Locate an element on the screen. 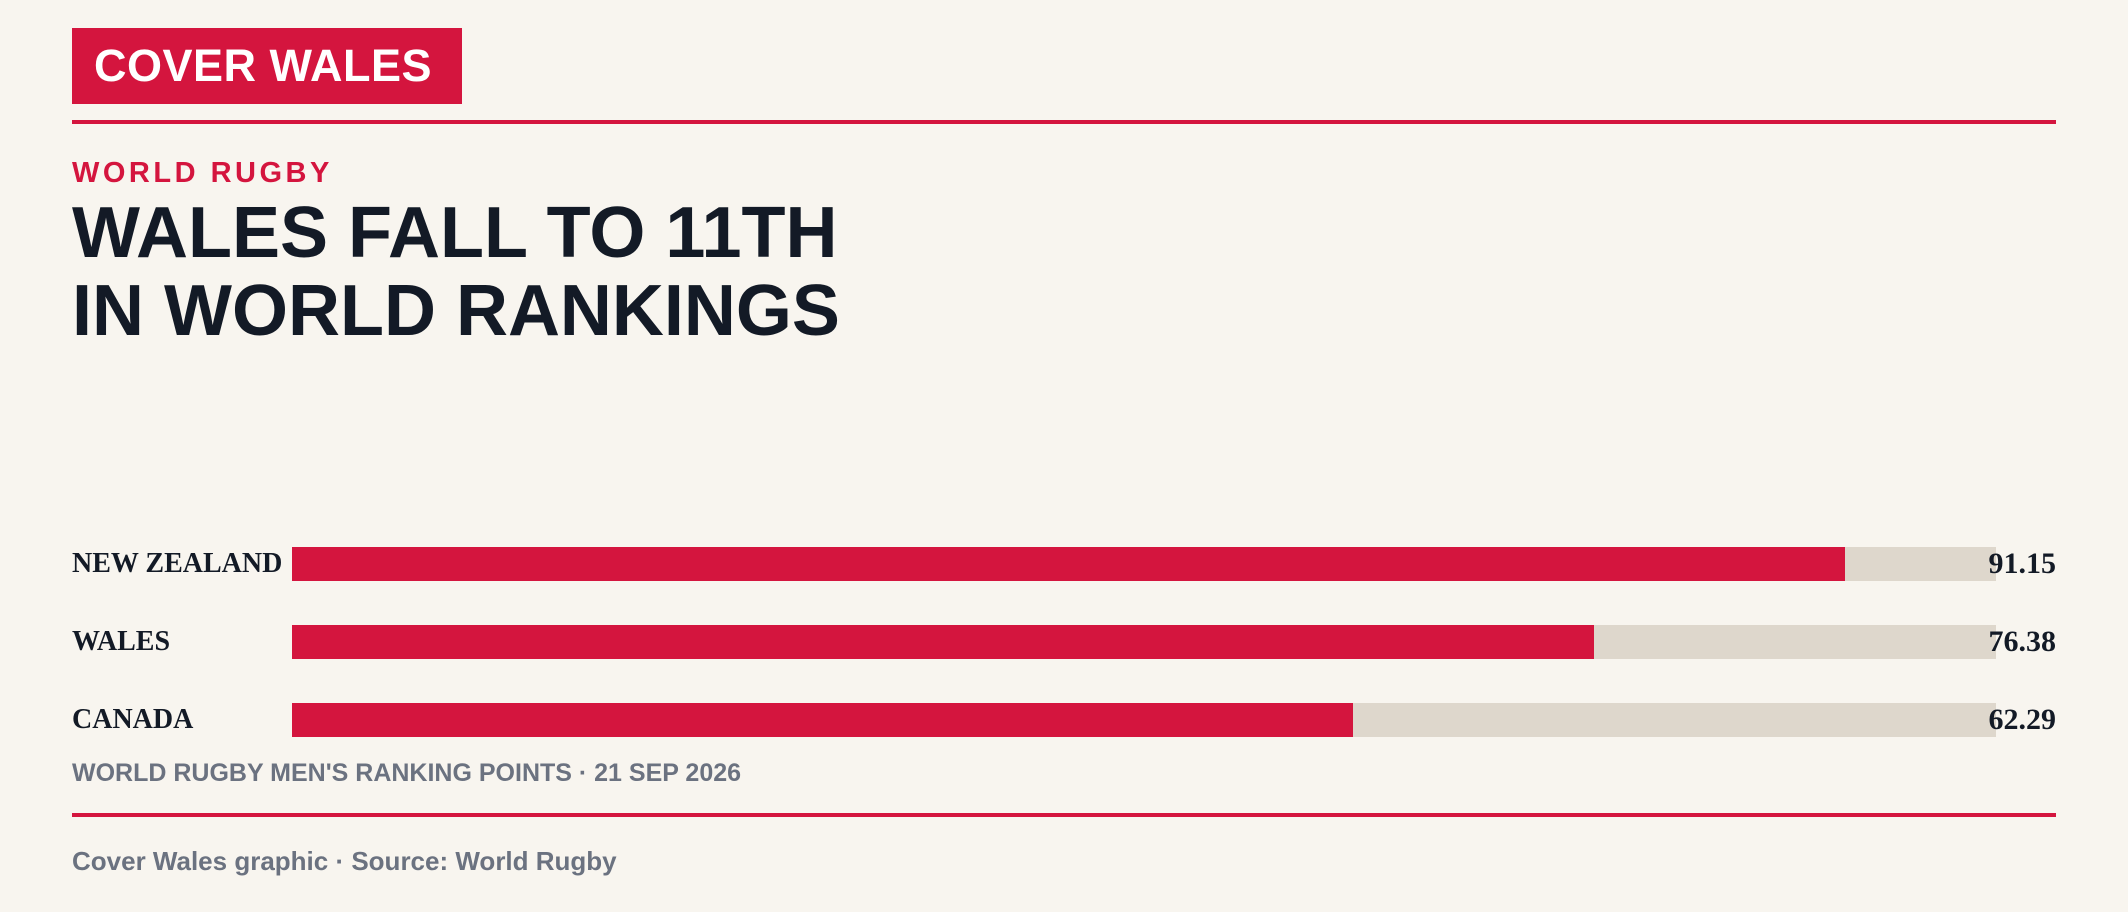 The image size is (2128, 912). brand-name: COVER WALES is located at coordinates (263, 65).